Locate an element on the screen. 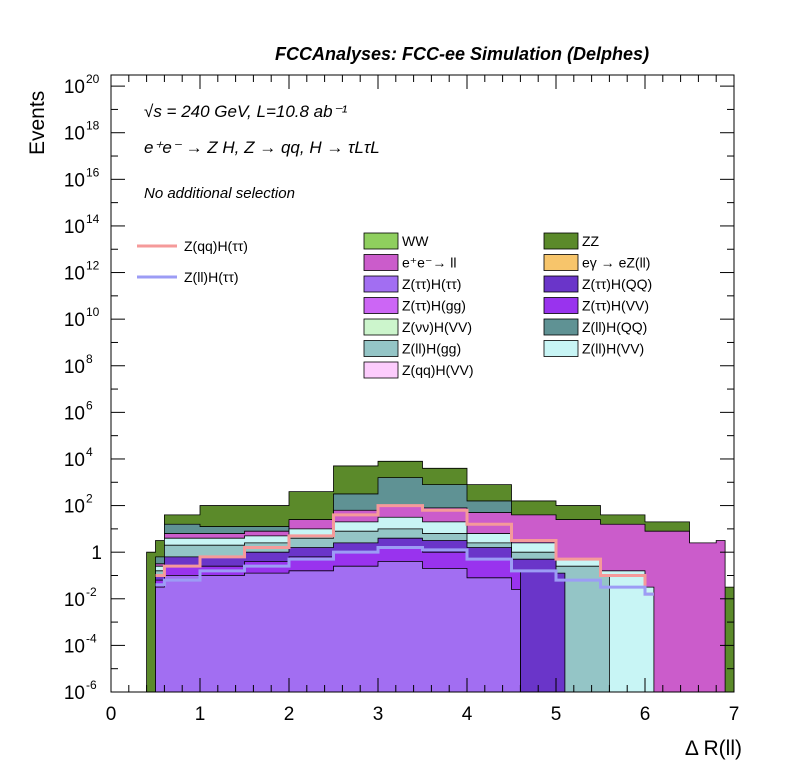 The image size is (796, 772). y-tick-label-5: 10 is located at coordinates (74, 320).